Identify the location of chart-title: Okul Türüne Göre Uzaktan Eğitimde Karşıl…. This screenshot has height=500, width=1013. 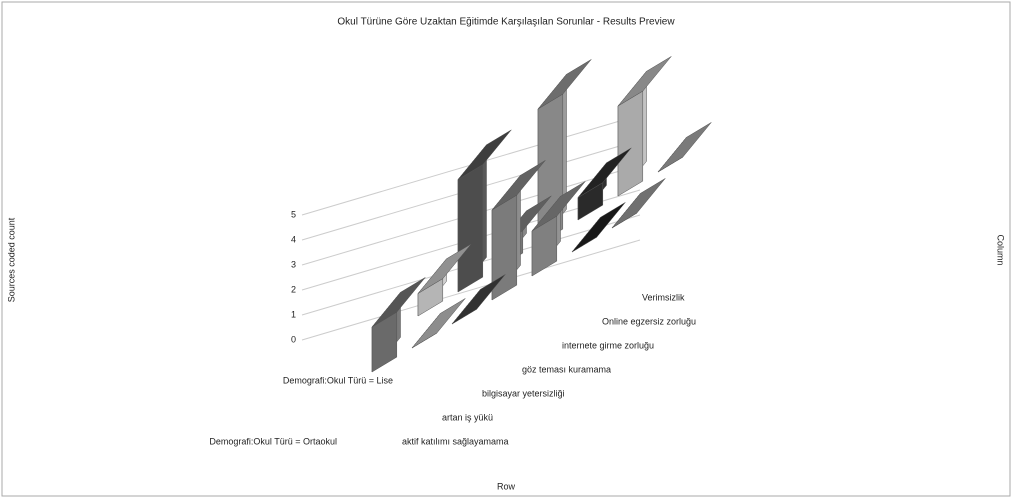
(506, 22).